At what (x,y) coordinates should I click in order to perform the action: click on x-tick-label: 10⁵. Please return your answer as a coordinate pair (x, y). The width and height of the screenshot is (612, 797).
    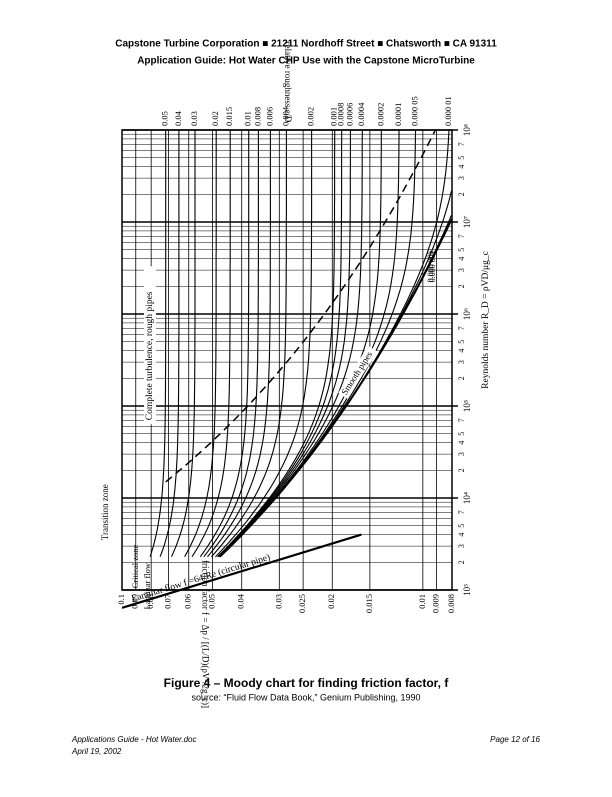
    Looking at the image, I should click on (467, 406).